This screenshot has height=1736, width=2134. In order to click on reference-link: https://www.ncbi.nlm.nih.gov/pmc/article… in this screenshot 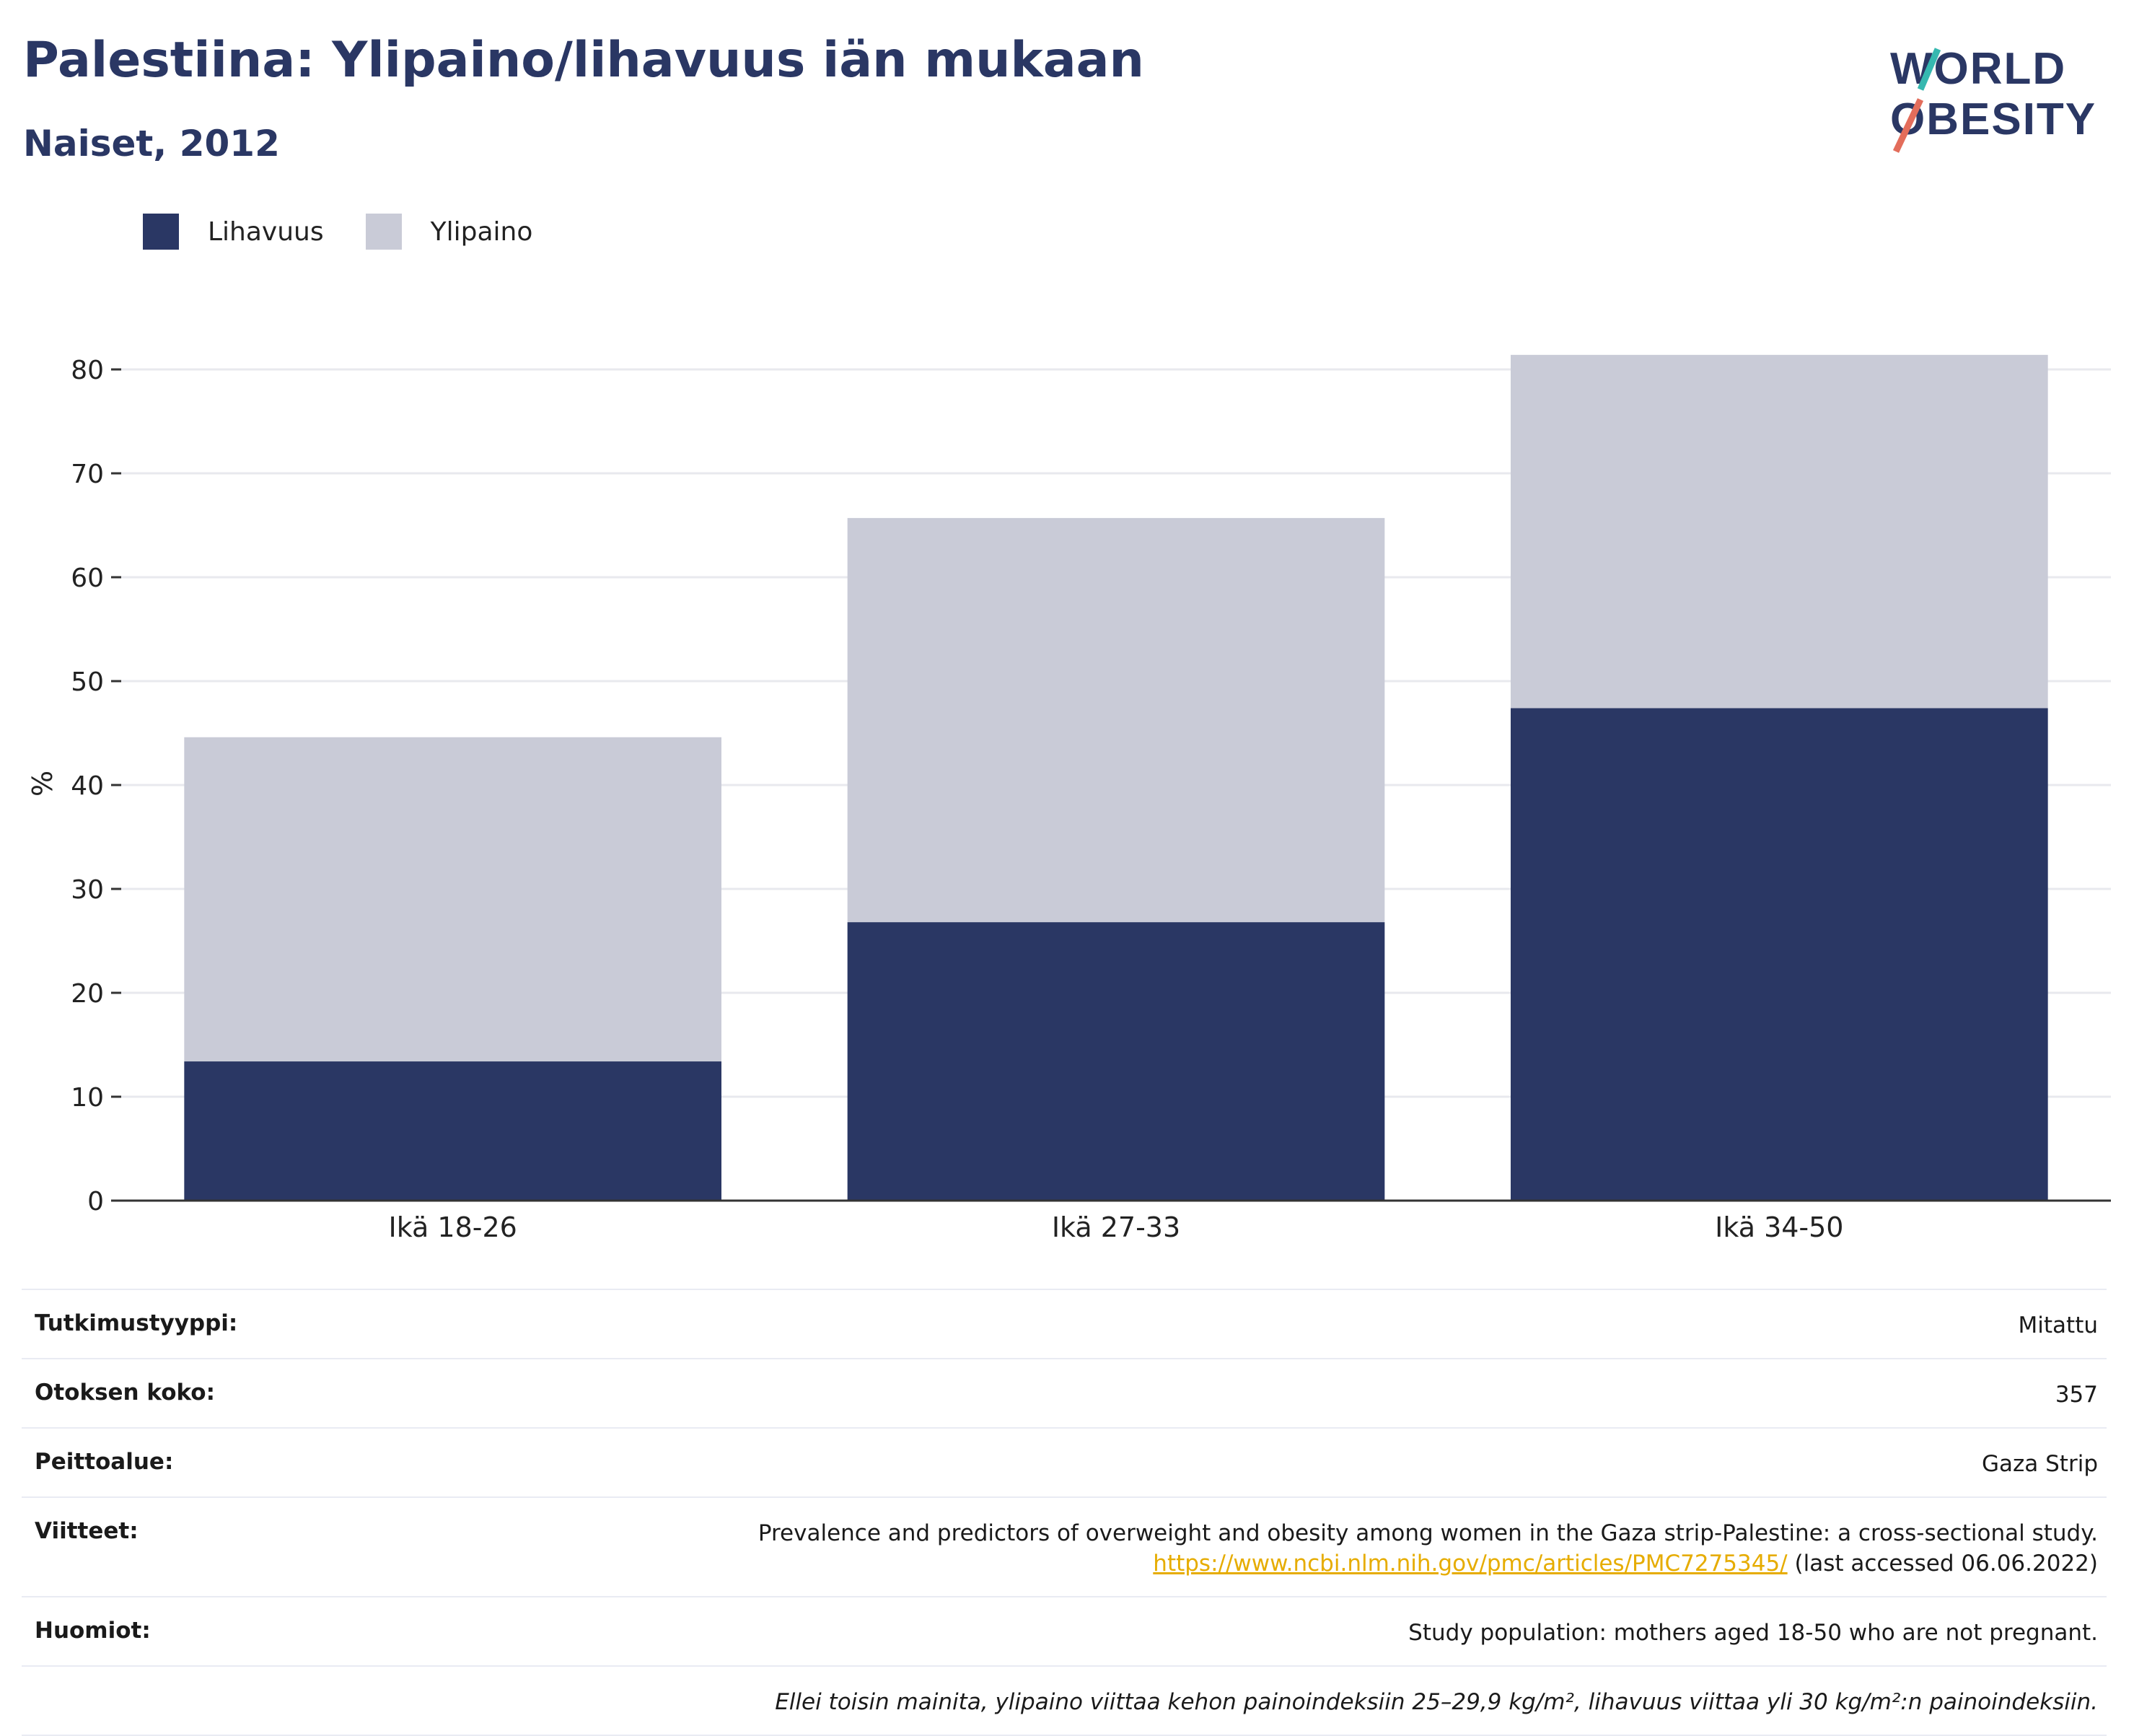, I will do `click(1470, 1564)`.